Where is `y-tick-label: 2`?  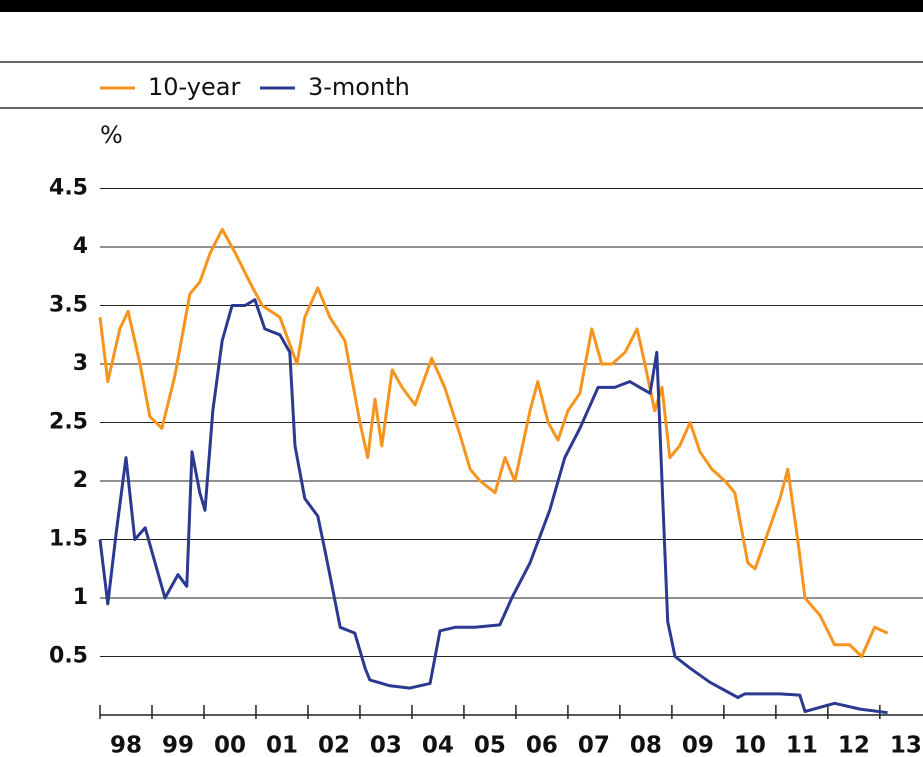
y-tick-label: 2 is located at coordinates (80, 480).